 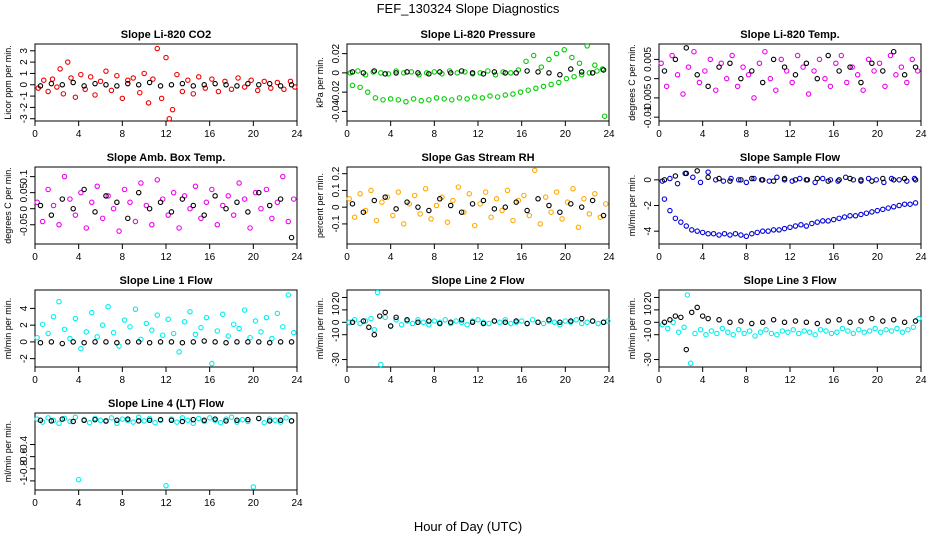 I want to click on y-tick-label: 0.05, so click(x=24, y=192).